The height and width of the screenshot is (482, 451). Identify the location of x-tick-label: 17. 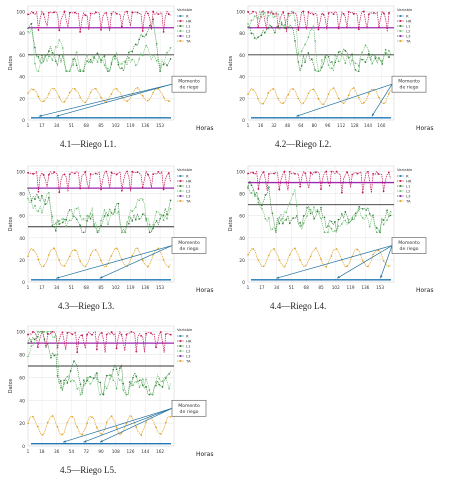
(42, 287).